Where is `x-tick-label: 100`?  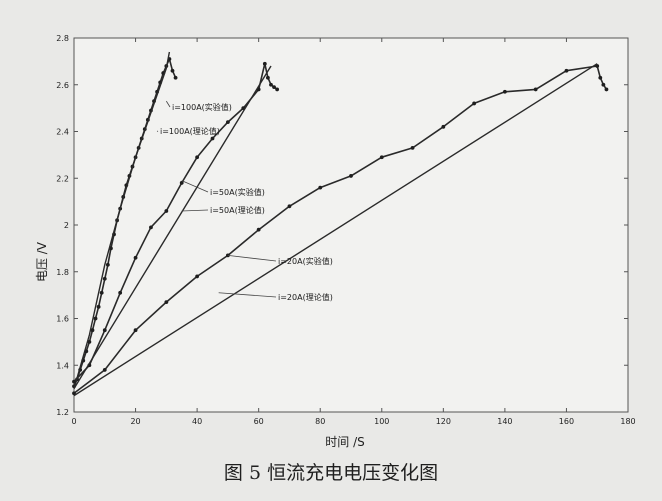
x-tick-label: 100 is located at coordinates (381, 421).